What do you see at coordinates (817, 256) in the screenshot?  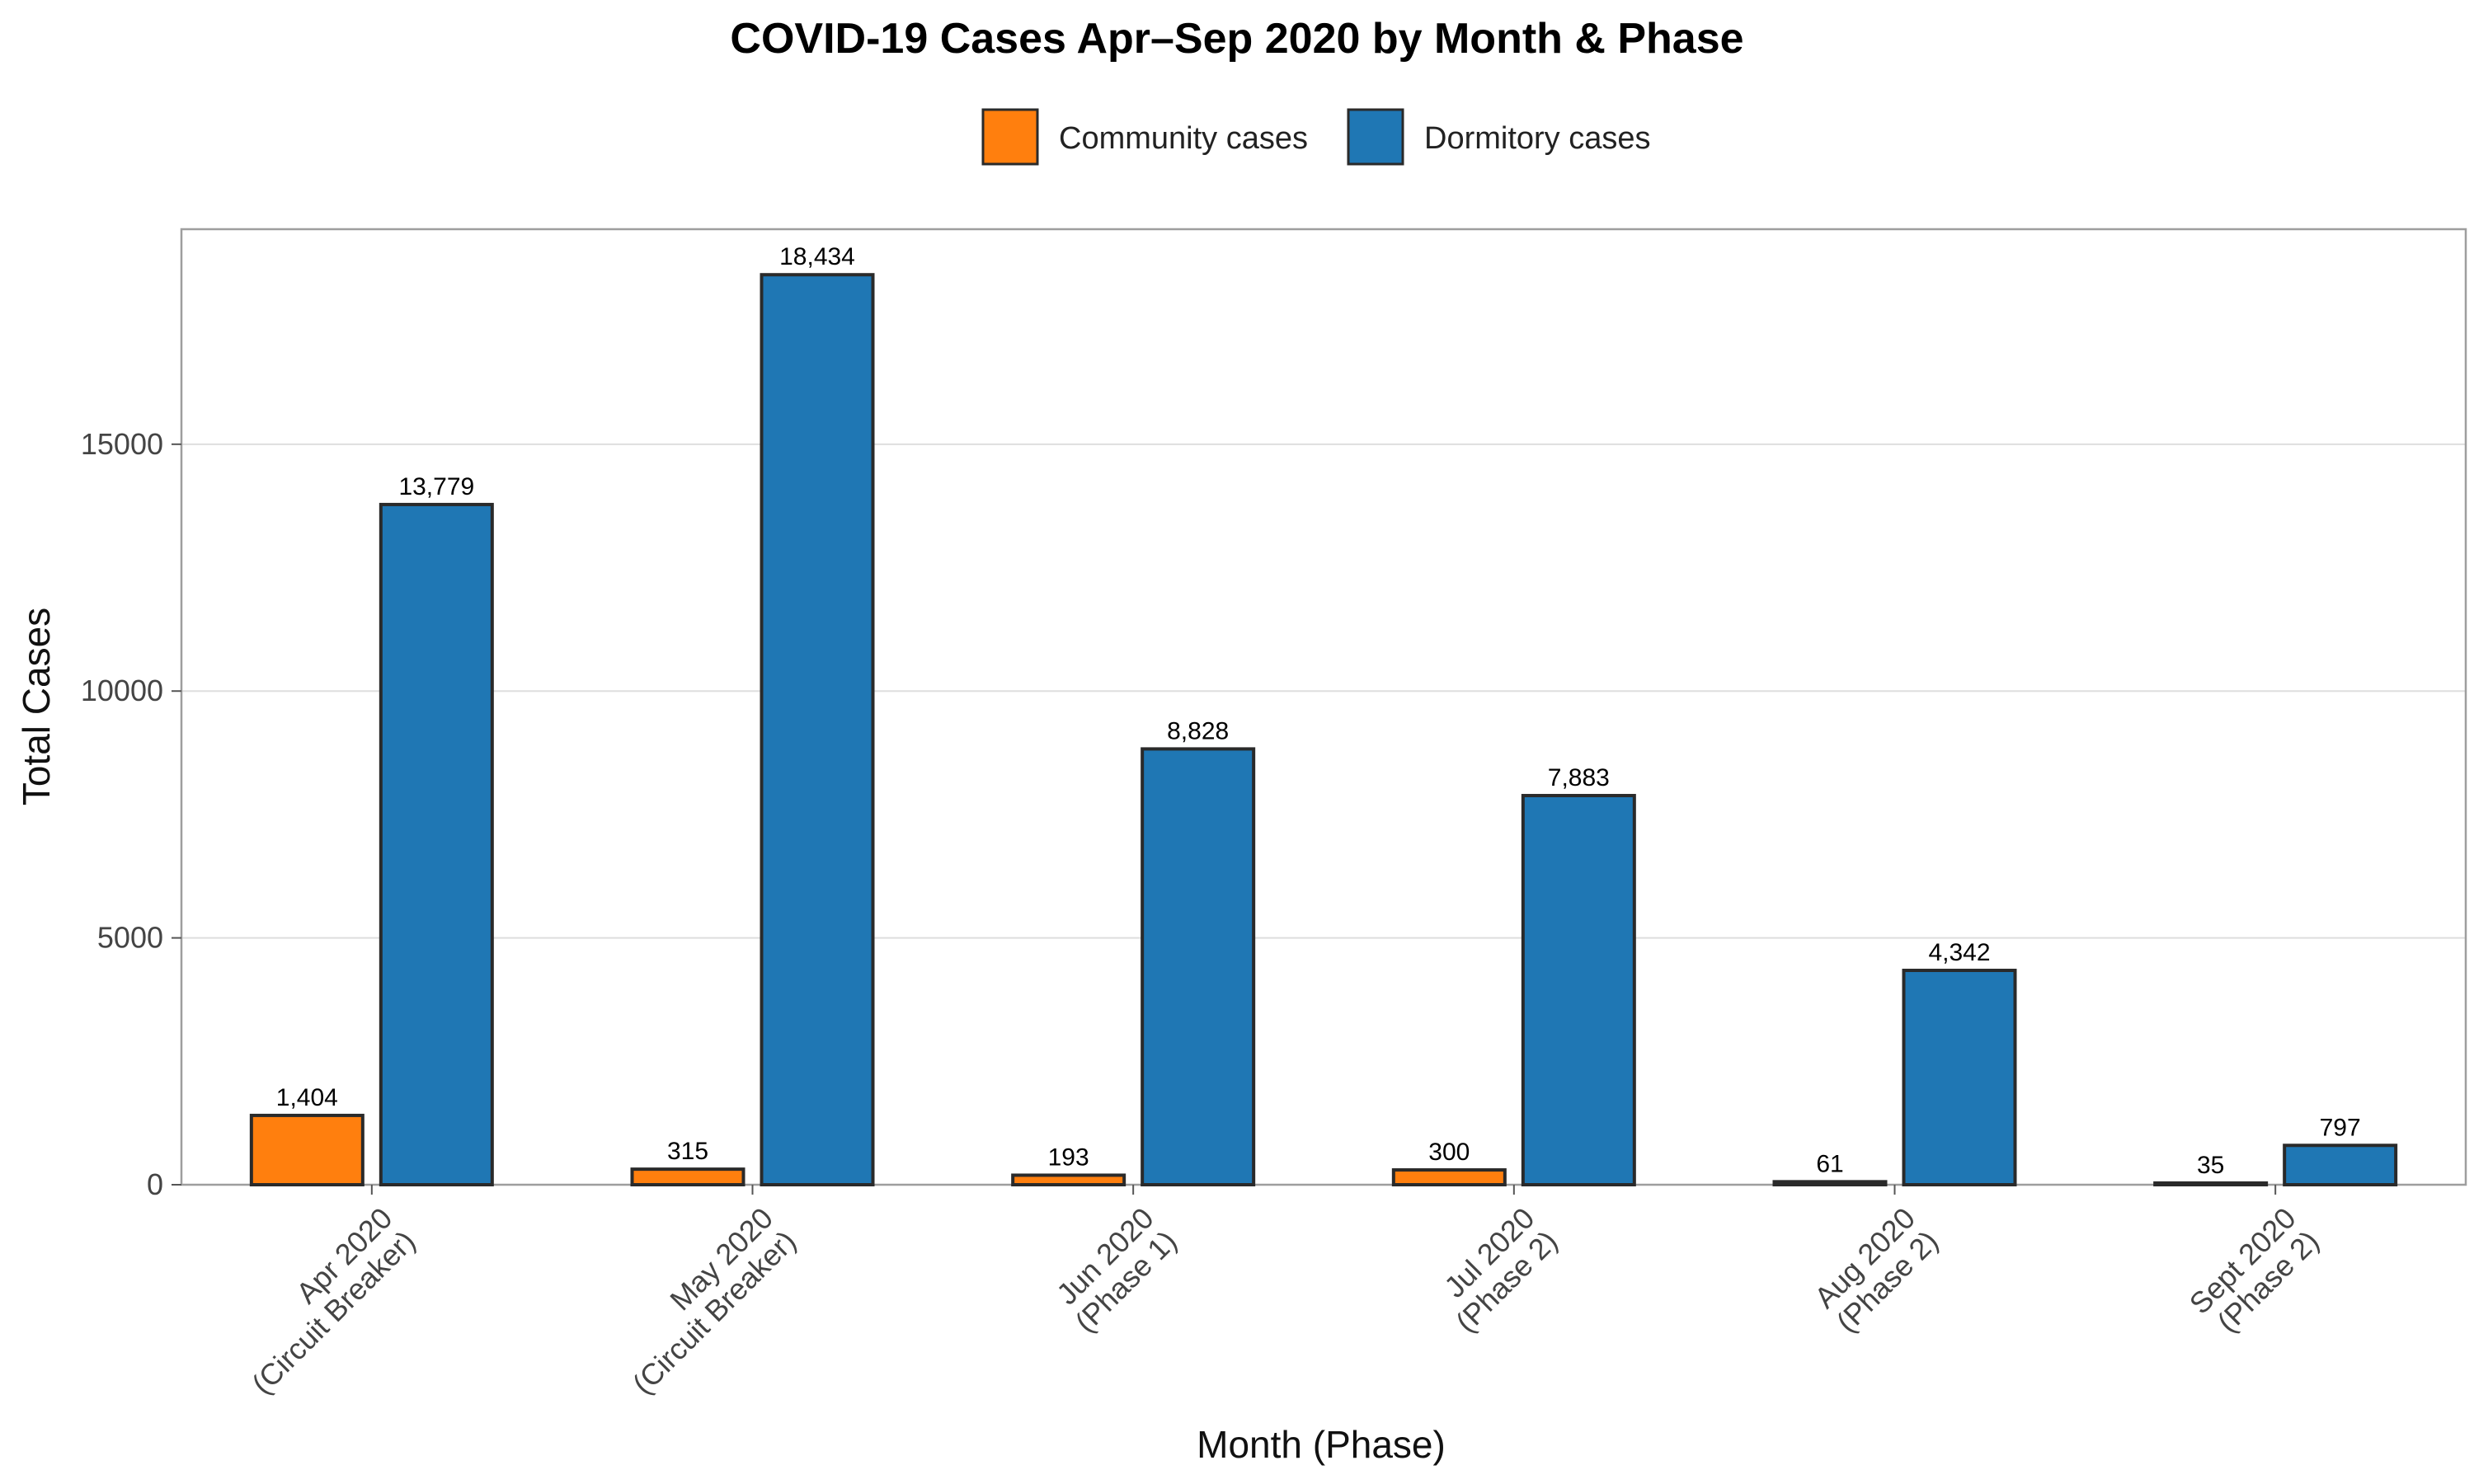 I see `data-label: 18,434` at bounding box center [817, 256].